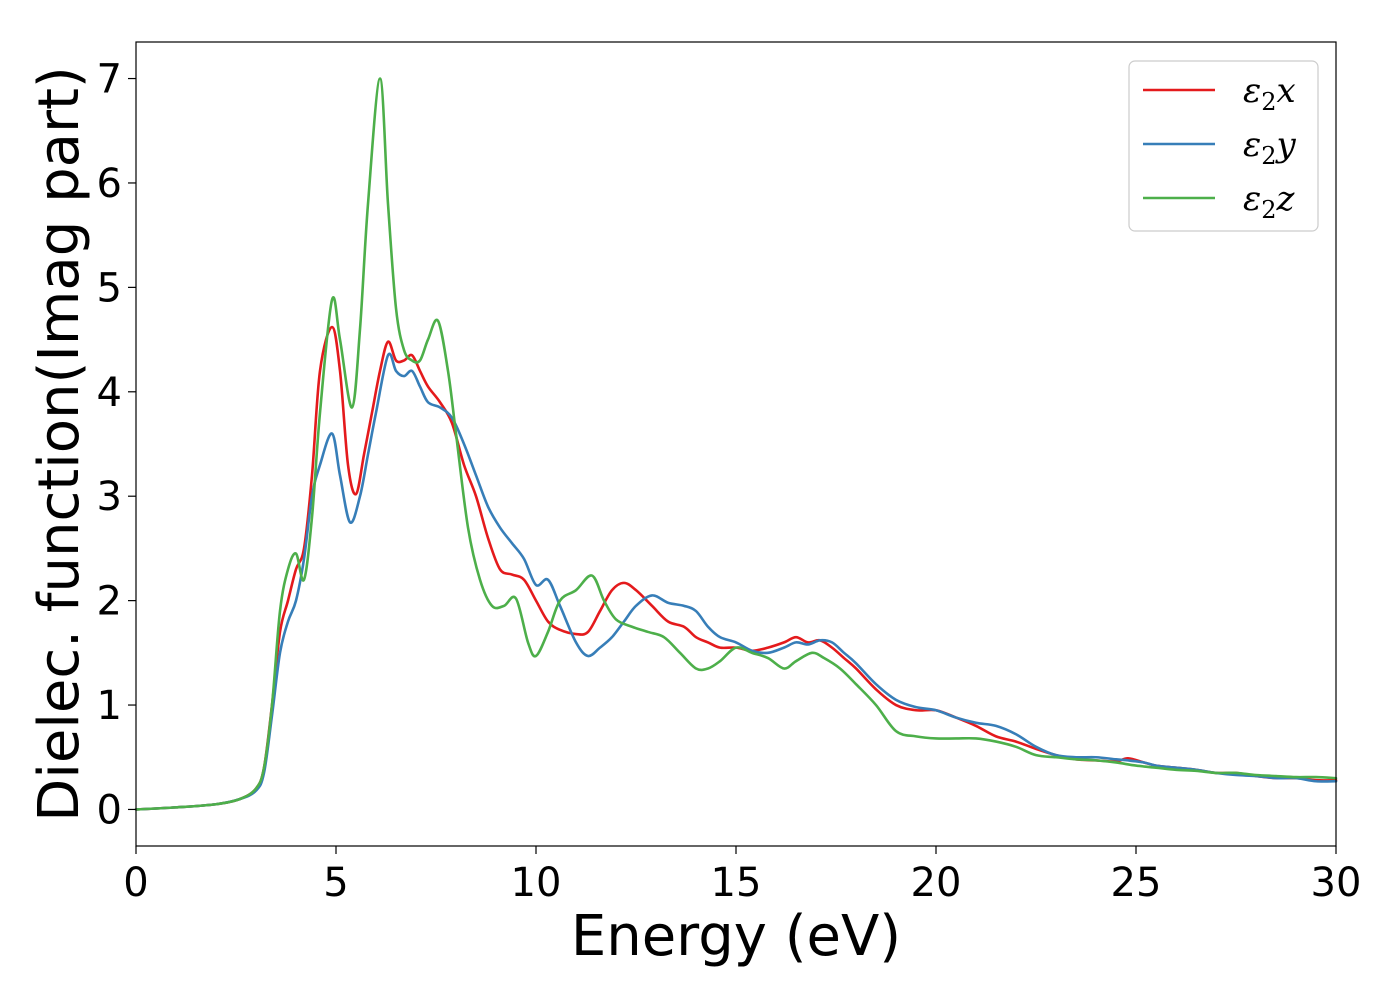 The image size is (1400, 1000). I want to click on y-axis-title: Dielec. function(Imag part), so click(59, 444).